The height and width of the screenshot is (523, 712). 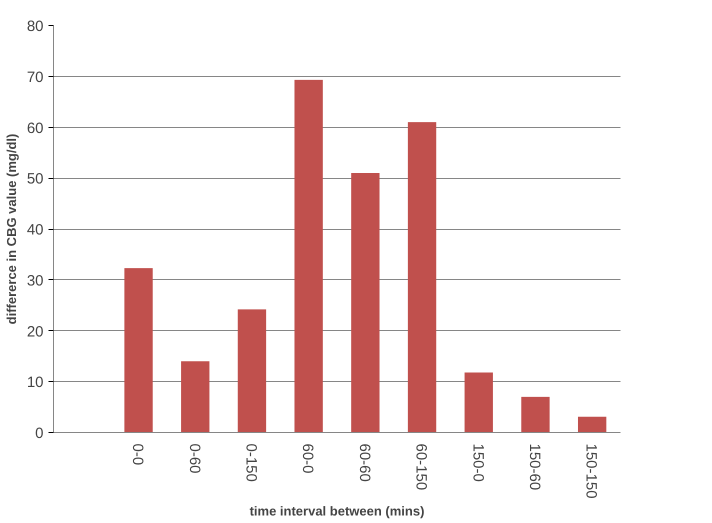 What do you see at coordinates (337, 511) in the screenshot?
I see `x-axis-title: time interval between (mins)` at bounding box center [337, 511].